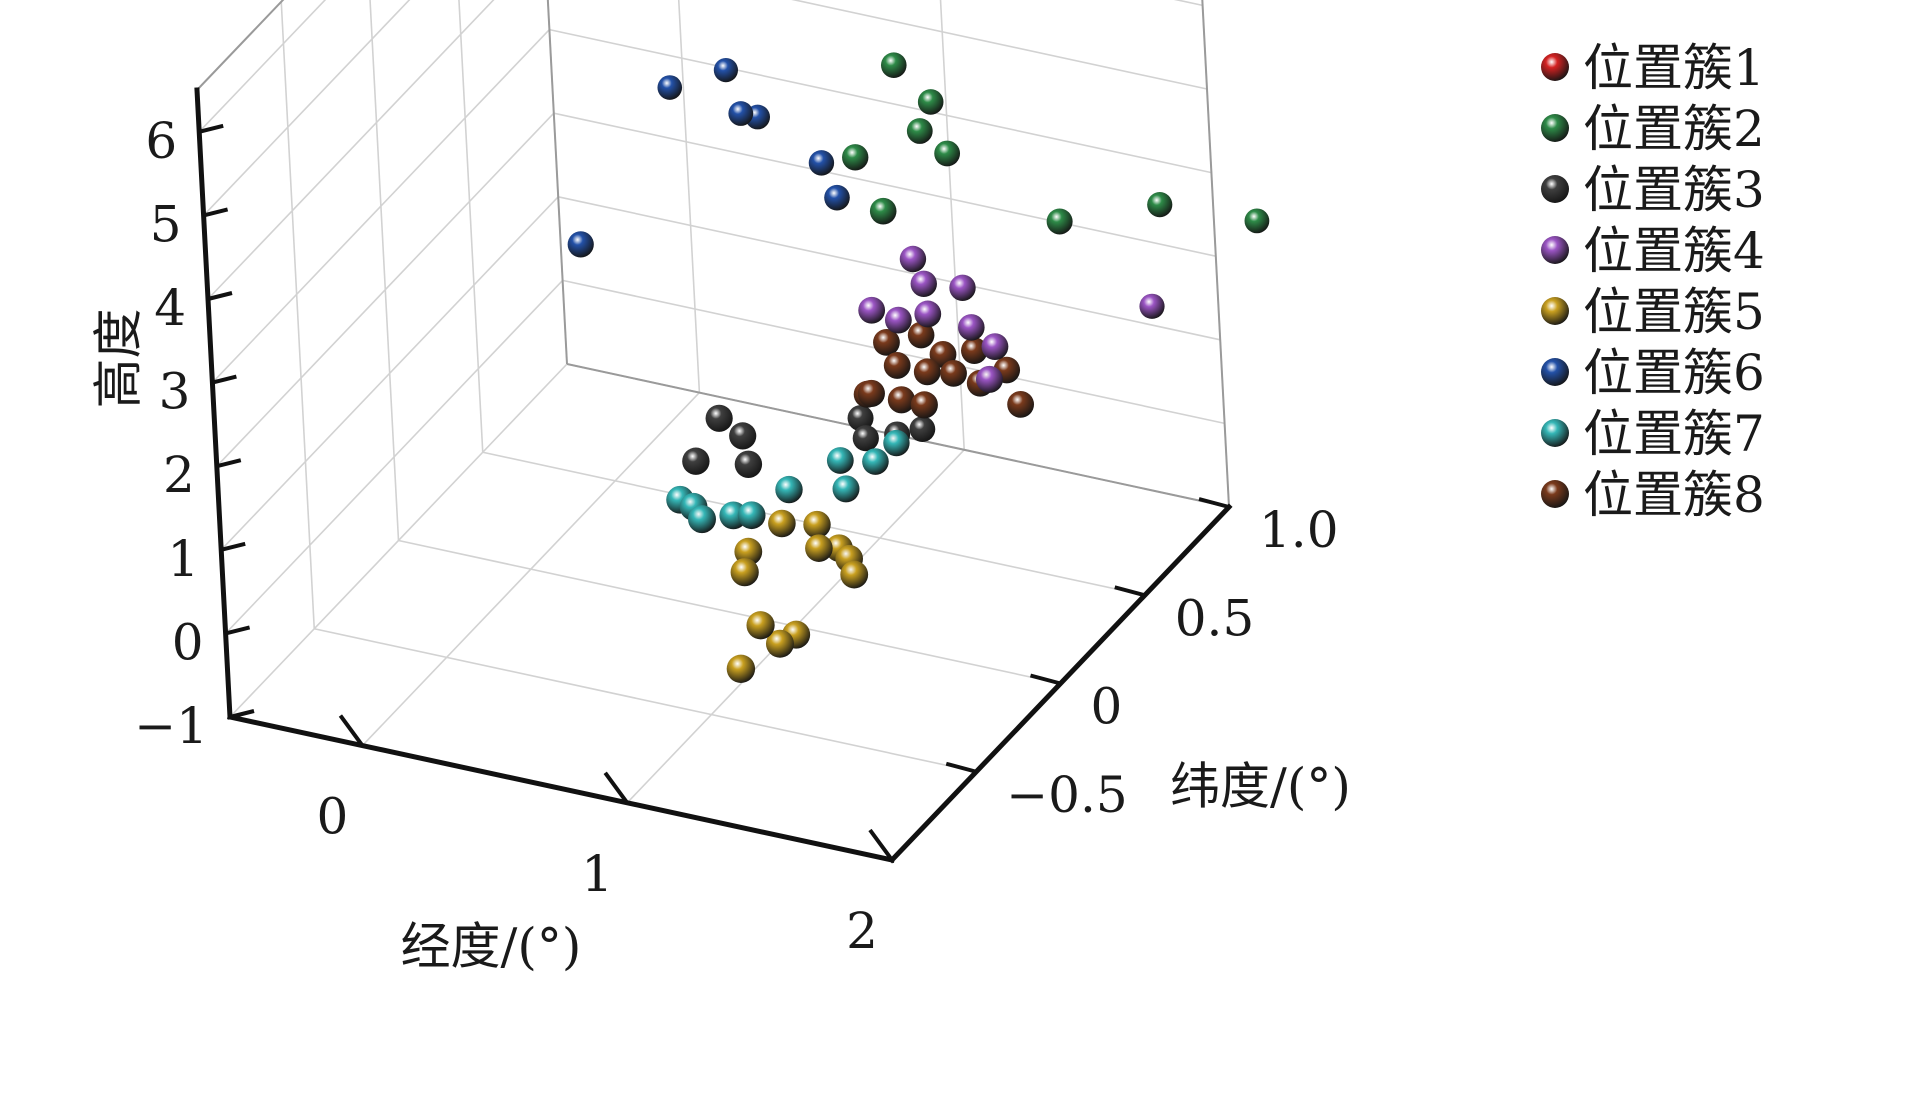  I want to click on z-axis-title: 高度, so click(119, 359).